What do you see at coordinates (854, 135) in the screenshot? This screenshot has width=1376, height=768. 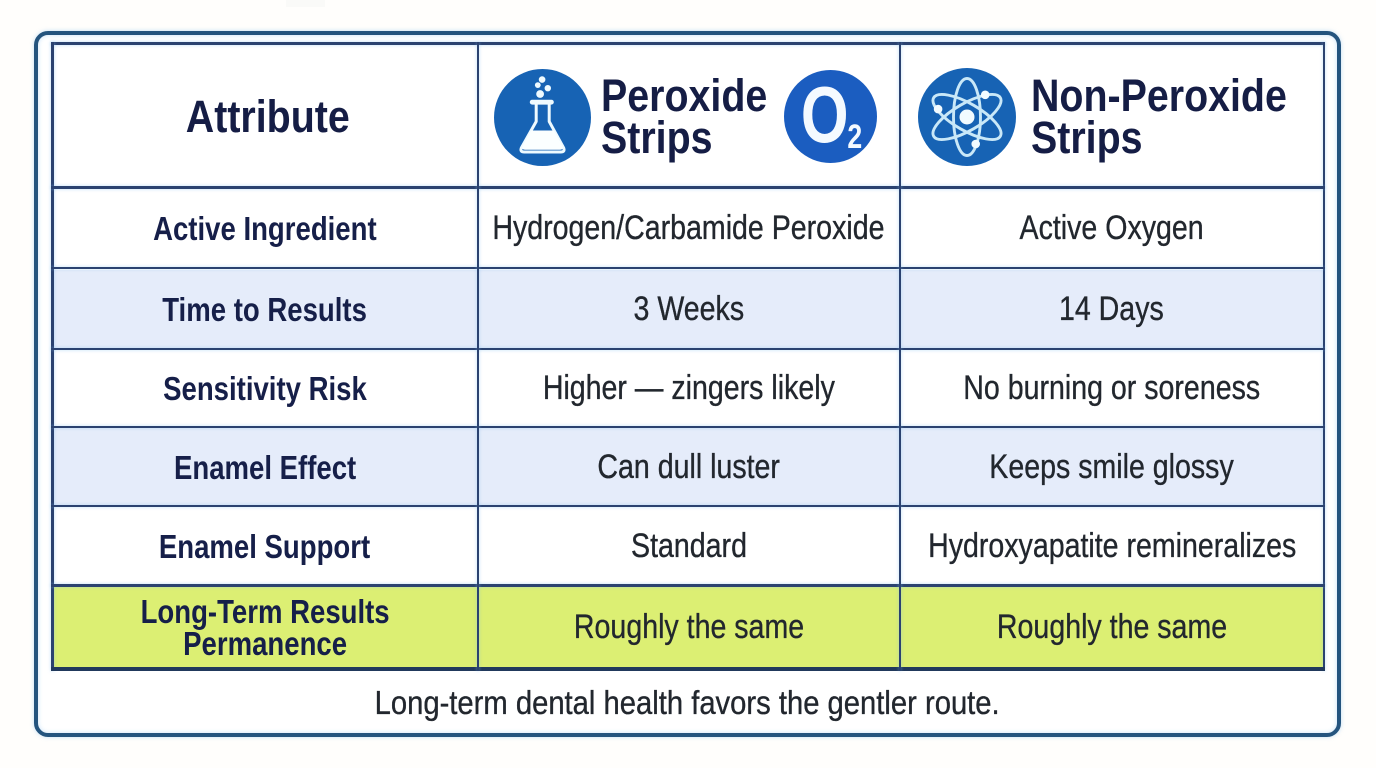 I see `svg-text: 2` at bounding box center [854, 135].